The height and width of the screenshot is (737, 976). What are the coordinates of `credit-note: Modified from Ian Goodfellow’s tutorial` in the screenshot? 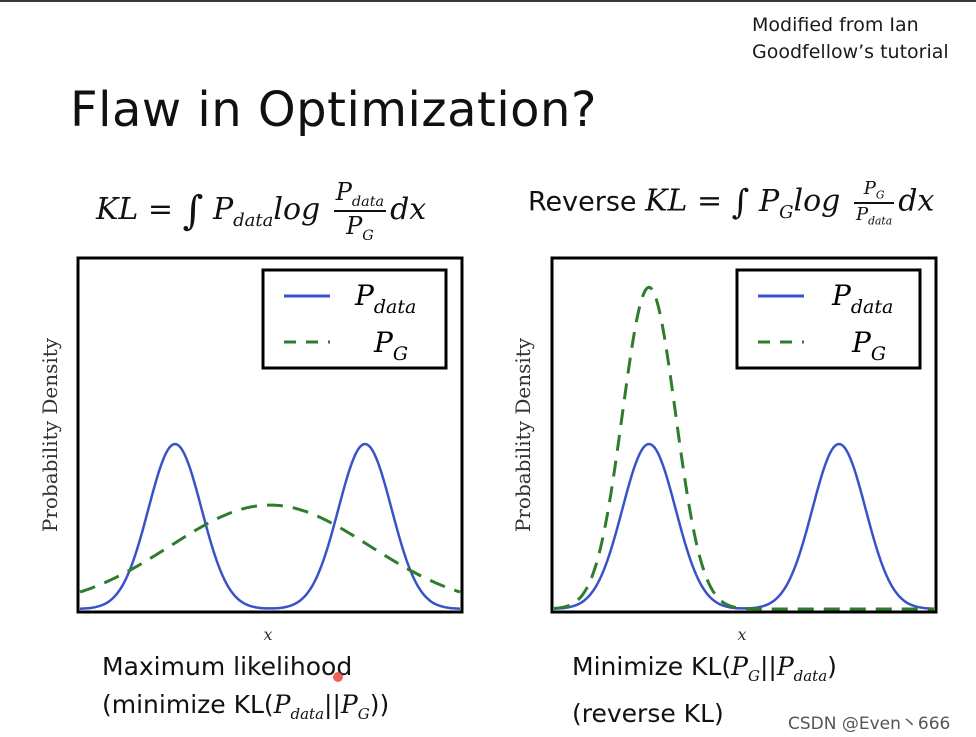 It's located at (862, 39).